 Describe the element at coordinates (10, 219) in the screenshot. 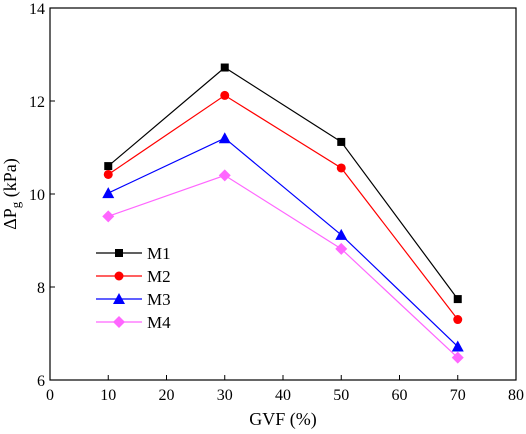

I see `y-axis-title-main: ΔP` at that location.